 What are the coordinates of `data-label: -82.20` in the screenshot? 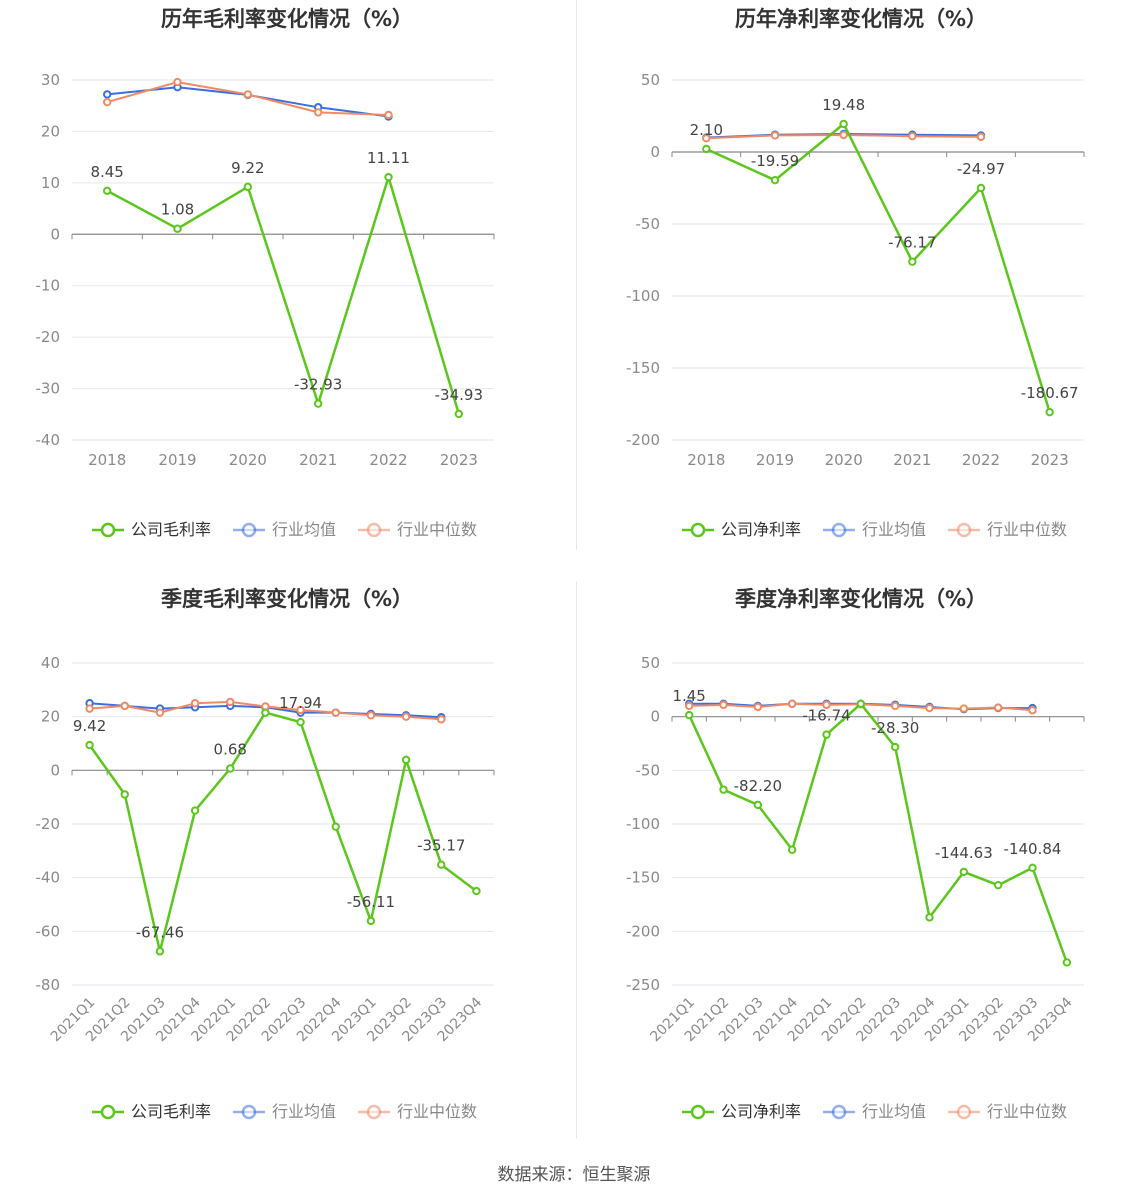 It's located at (758, 786).